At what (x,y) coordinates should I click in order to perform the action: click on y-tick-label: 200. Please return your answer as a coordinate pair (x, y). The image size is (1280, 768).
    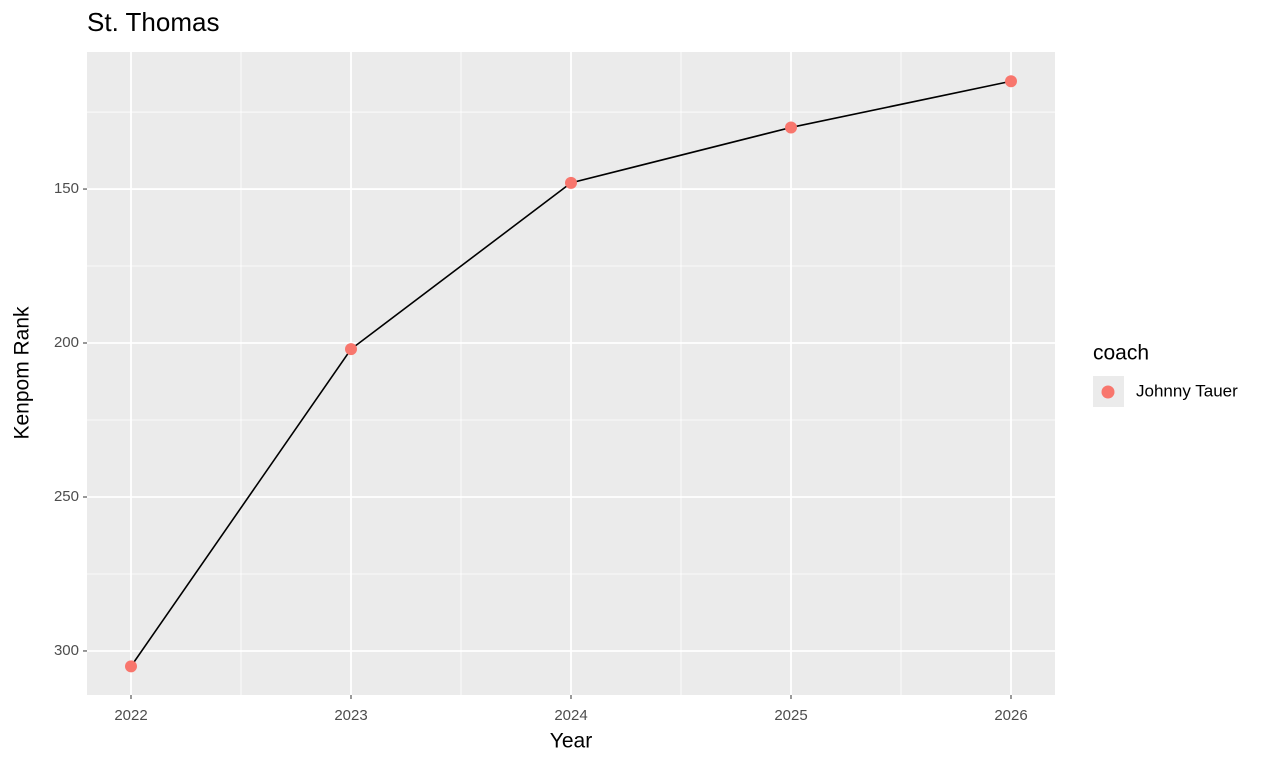
    Looking at the image, I should click on (66, 342).